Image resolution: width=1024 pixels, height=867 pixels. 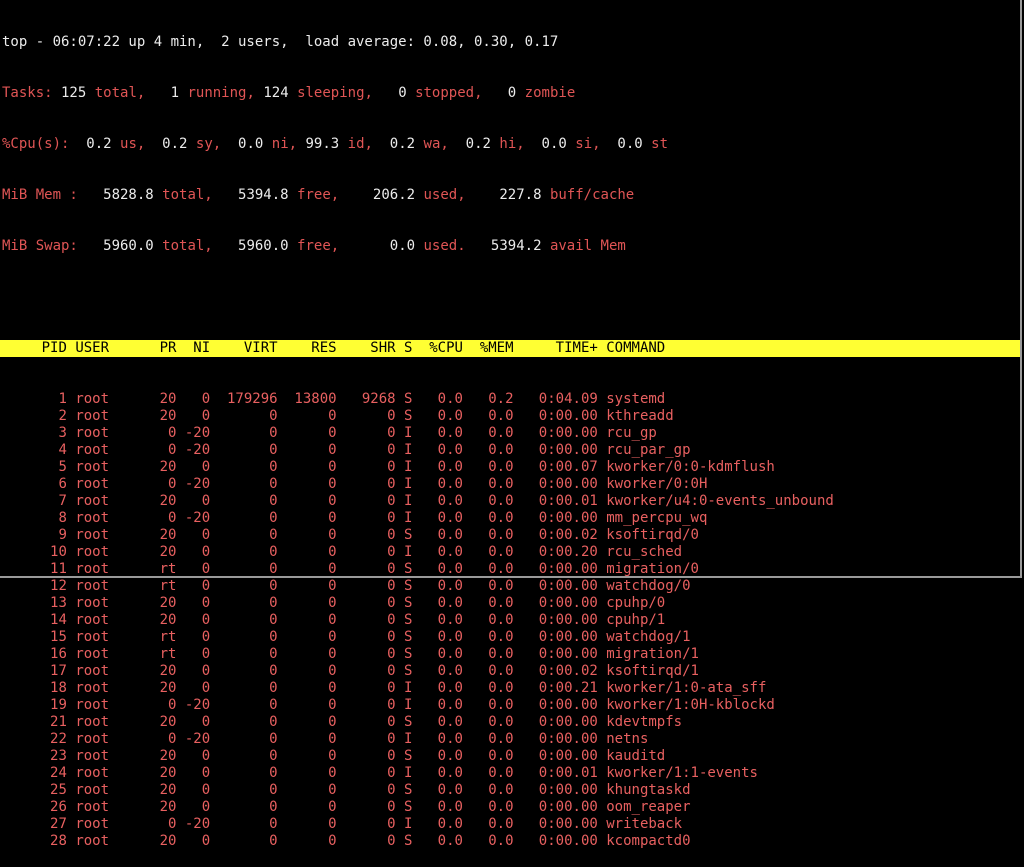 I want to click on cpu-label: ni,, so click(x=284, y=144).